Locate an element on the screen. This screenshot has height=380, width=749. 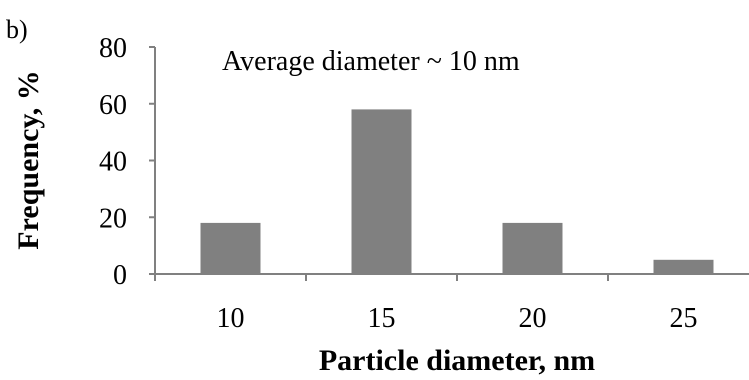
y-tick-label: 40 is located at coordinates (113, 162).